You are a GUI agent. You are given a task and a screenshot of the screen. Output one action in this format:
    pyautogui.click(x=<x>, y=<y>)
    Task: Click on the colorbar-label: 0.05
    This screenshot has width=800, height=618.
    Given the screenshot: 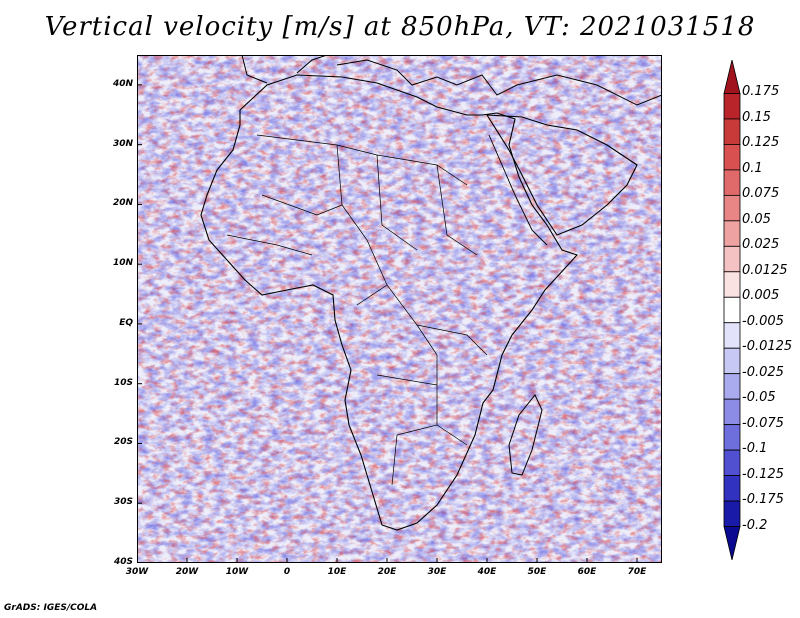 What is the action you would take?
    pyautogui.click(x=756, y=219)
    